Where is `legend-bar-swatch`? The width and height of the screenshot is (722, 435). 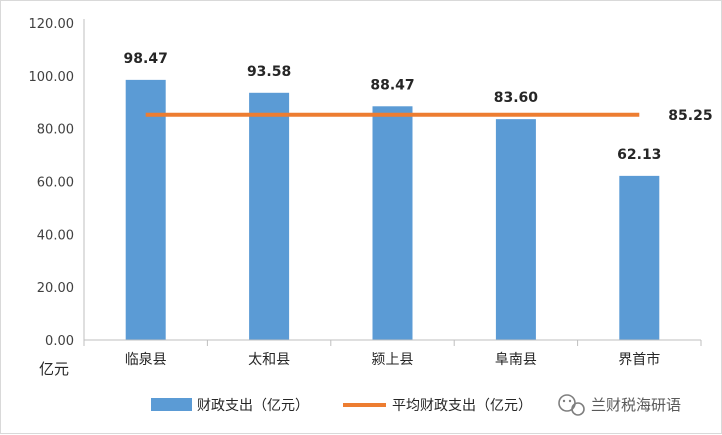
legend-bar-swatch is located at coordinates (171, 404).